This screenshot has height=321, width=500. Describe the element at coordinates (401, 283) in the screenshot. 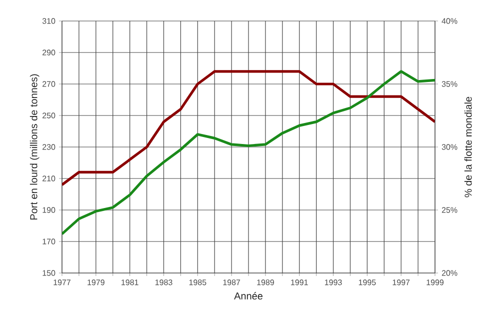

I see `x-tick-label: 1997` at that location.